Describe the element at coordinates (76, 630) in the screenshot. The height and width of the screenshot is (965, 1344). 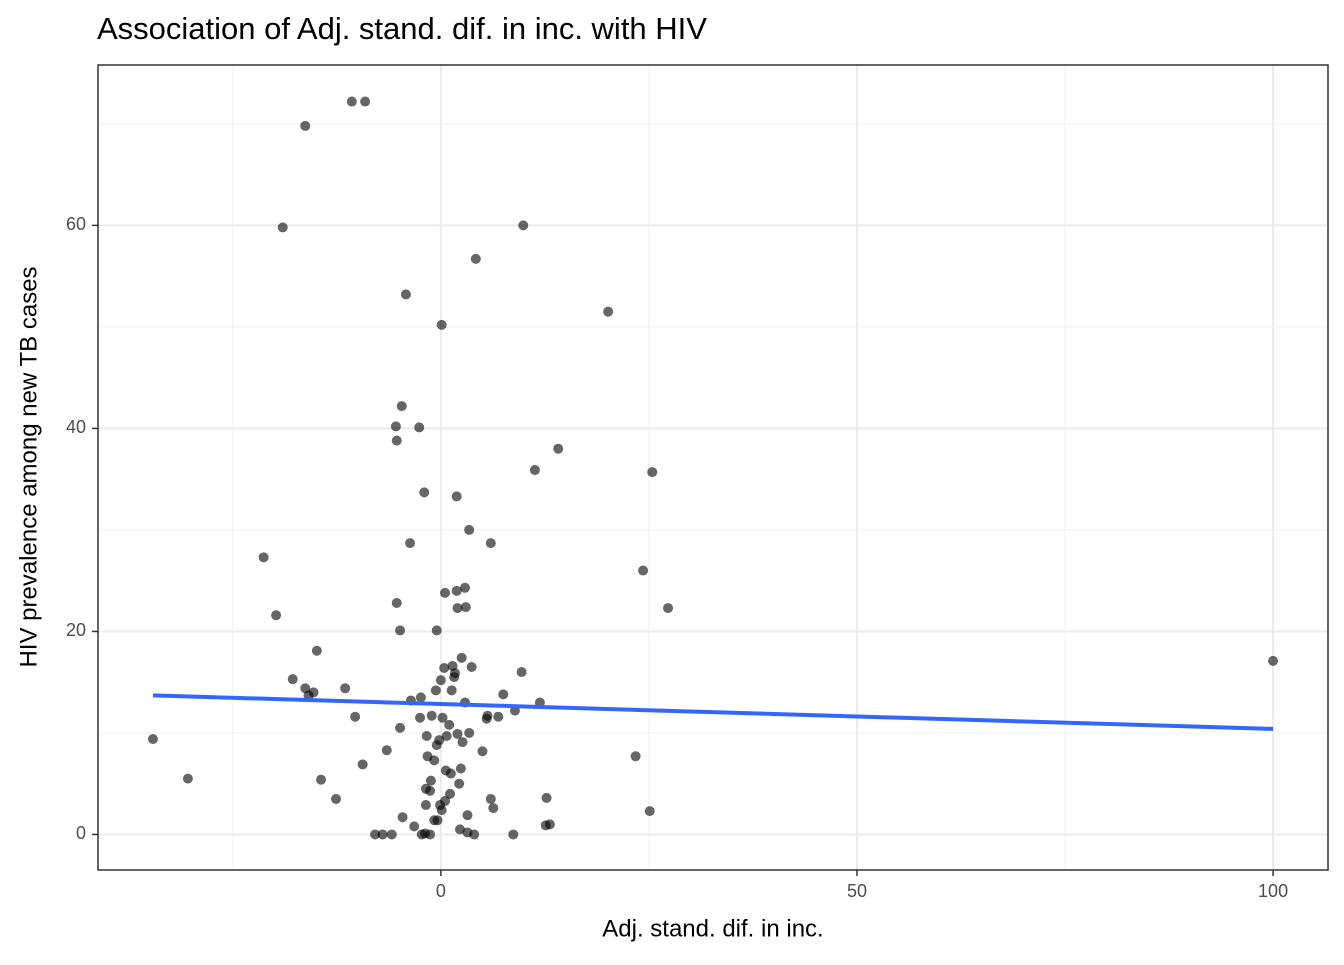
I see `y-tick-label: 20` at that location.